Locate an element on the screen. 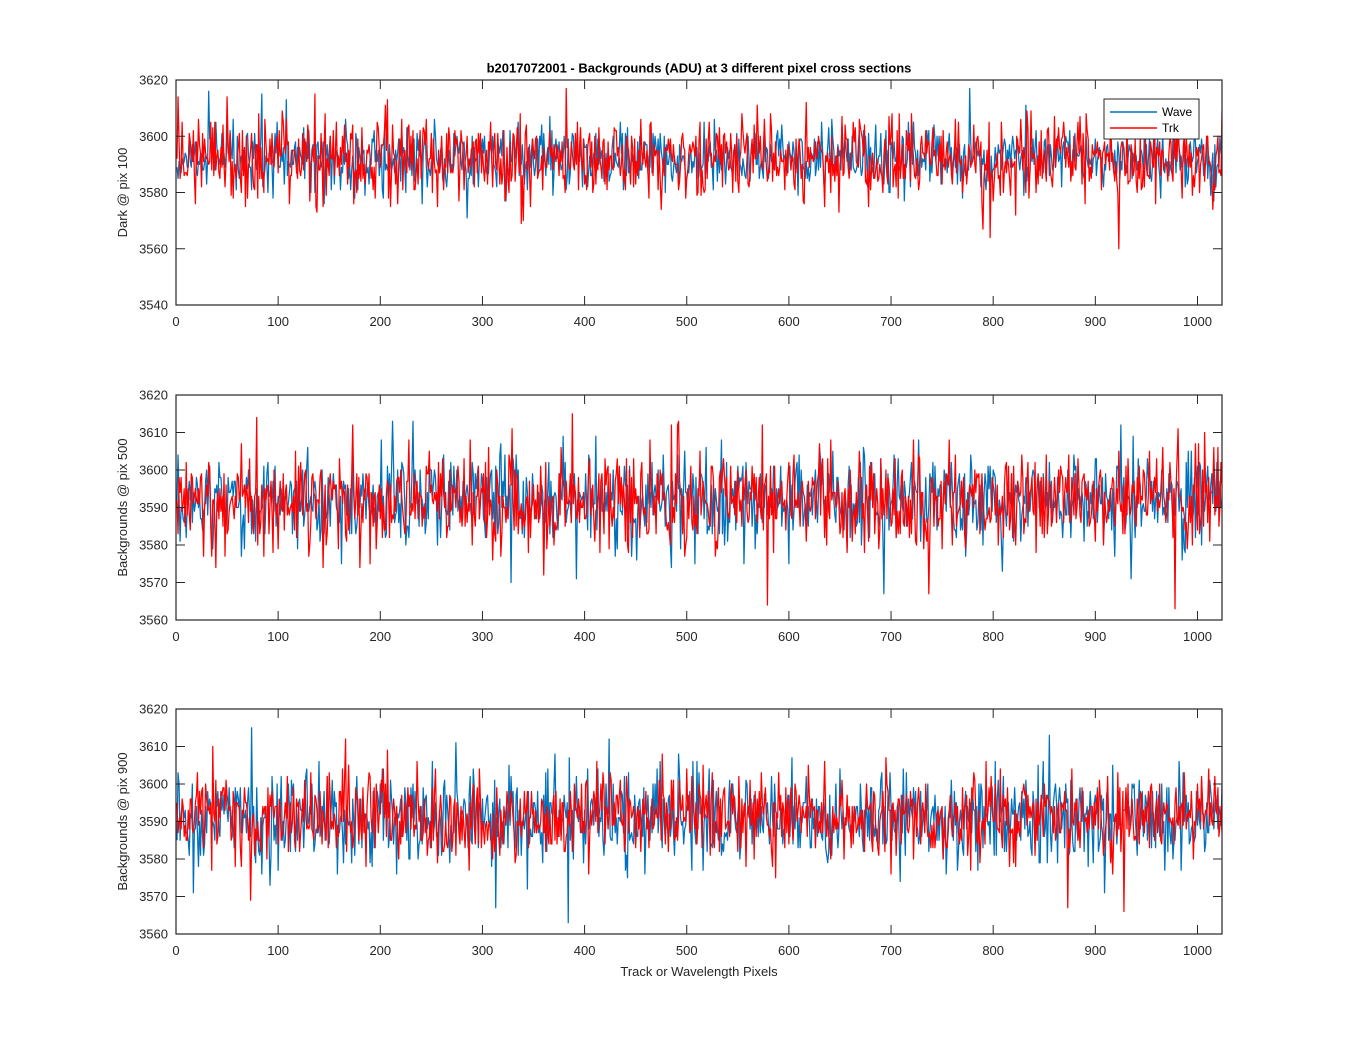 This screenshot has width=1350, height=1050. y-axis-label: Dark @ pix 100 is located at coordinates (122, 193).